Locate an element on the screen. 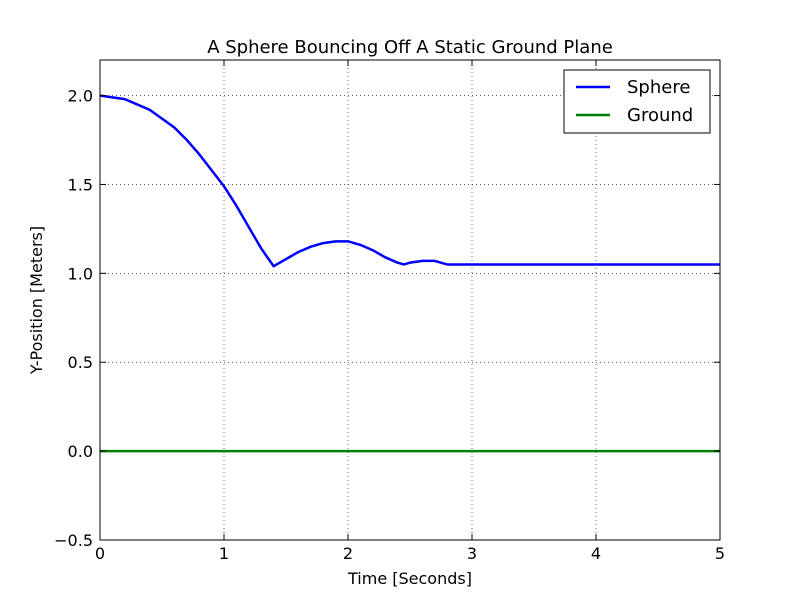  x-tick-label: 4 is located at coordinates (596, 553).